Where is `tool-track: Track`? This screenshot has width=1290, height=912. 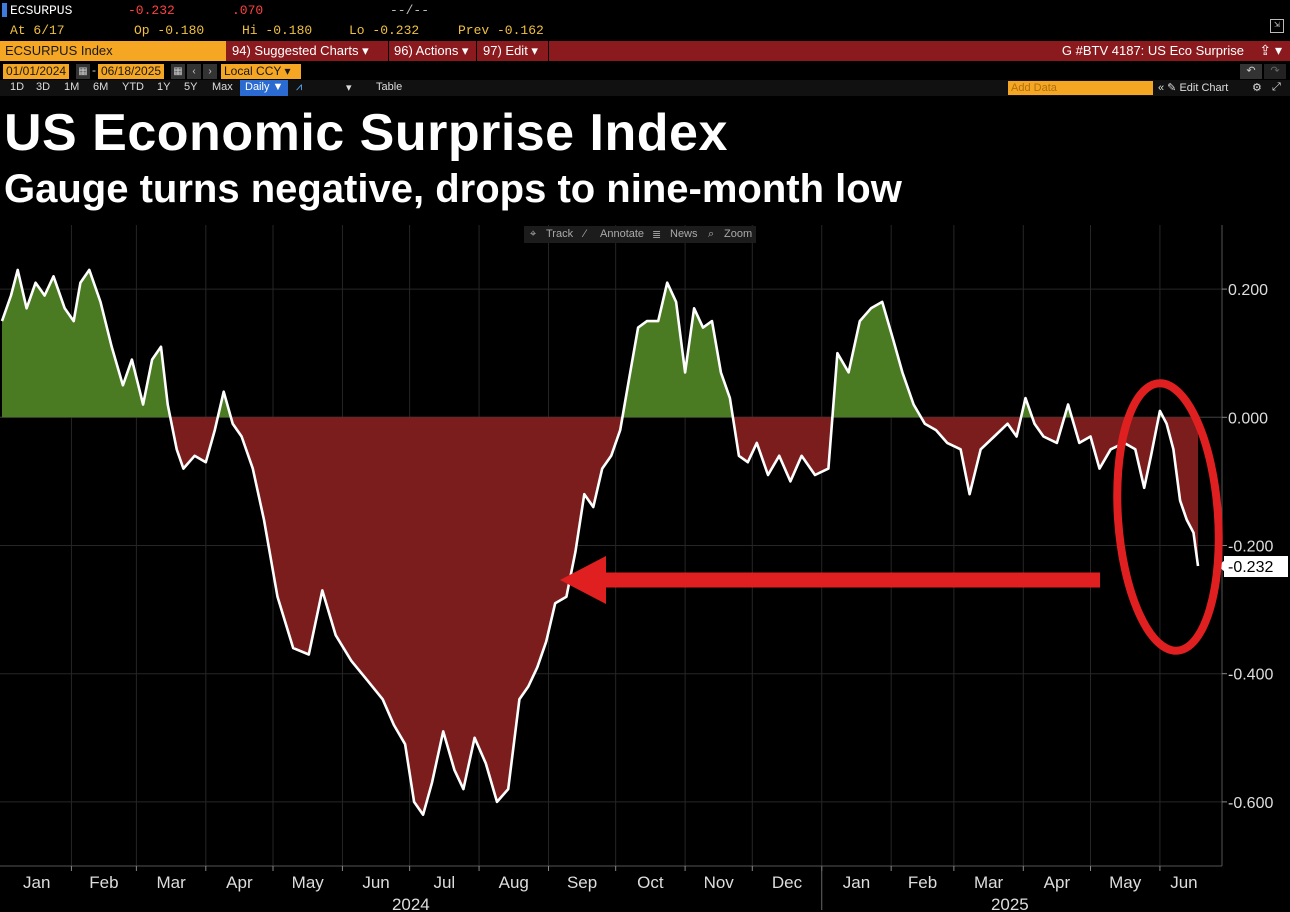 tool-track: Track is located at coordinates (560, 234).